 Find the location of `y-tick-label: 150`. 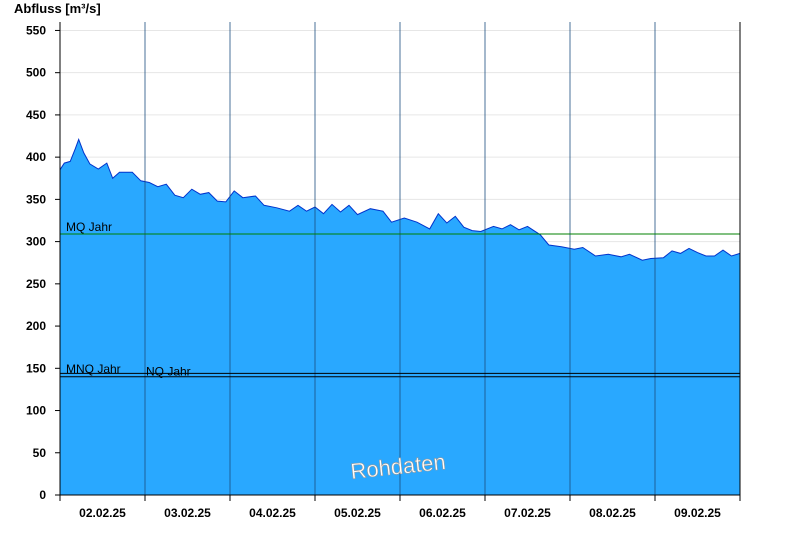

y-tick-label: 150 is located at coordinates (36, 368).